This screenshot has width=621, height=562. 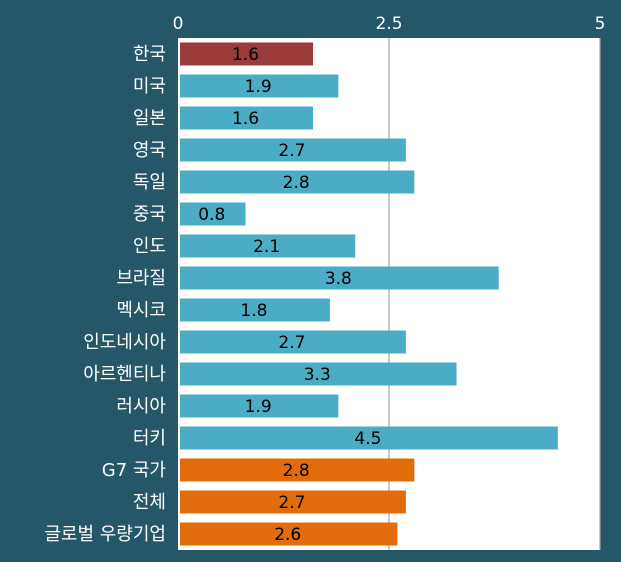 I want to click on category-label: 터키, so click(x=149, y=438).